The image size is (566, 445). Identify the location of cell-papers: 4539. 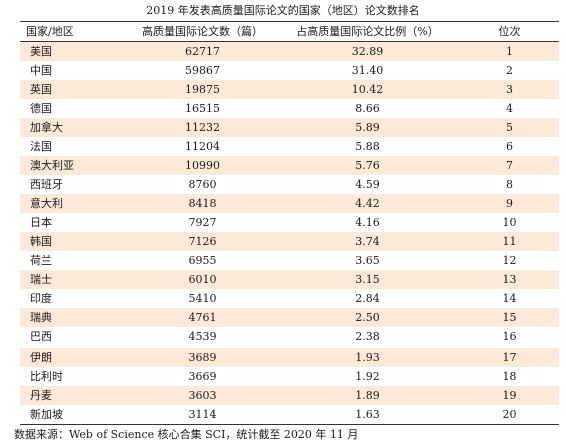
(202, 337).